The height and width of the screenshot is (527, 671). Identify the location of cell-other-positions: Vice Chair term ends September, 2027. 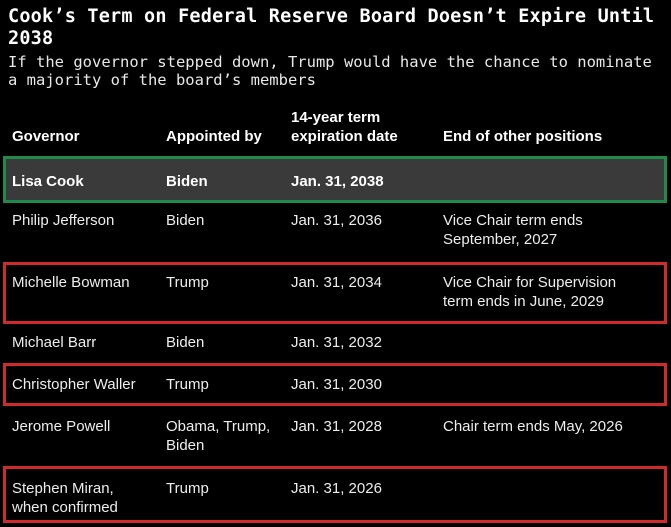
(513, 230).